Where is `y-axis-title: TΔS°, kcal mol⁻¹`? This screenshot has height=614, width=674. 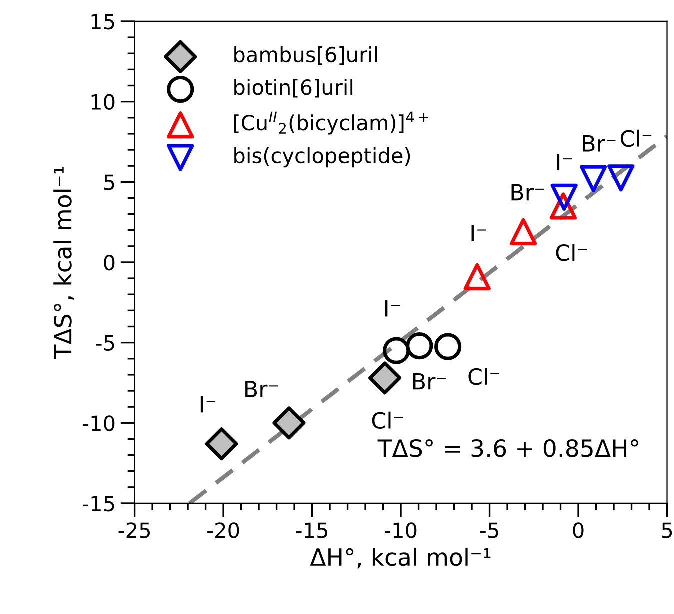 y-axis-title: TΔS°, kcal mol⁻¹ is located at coordinates (64, 263).